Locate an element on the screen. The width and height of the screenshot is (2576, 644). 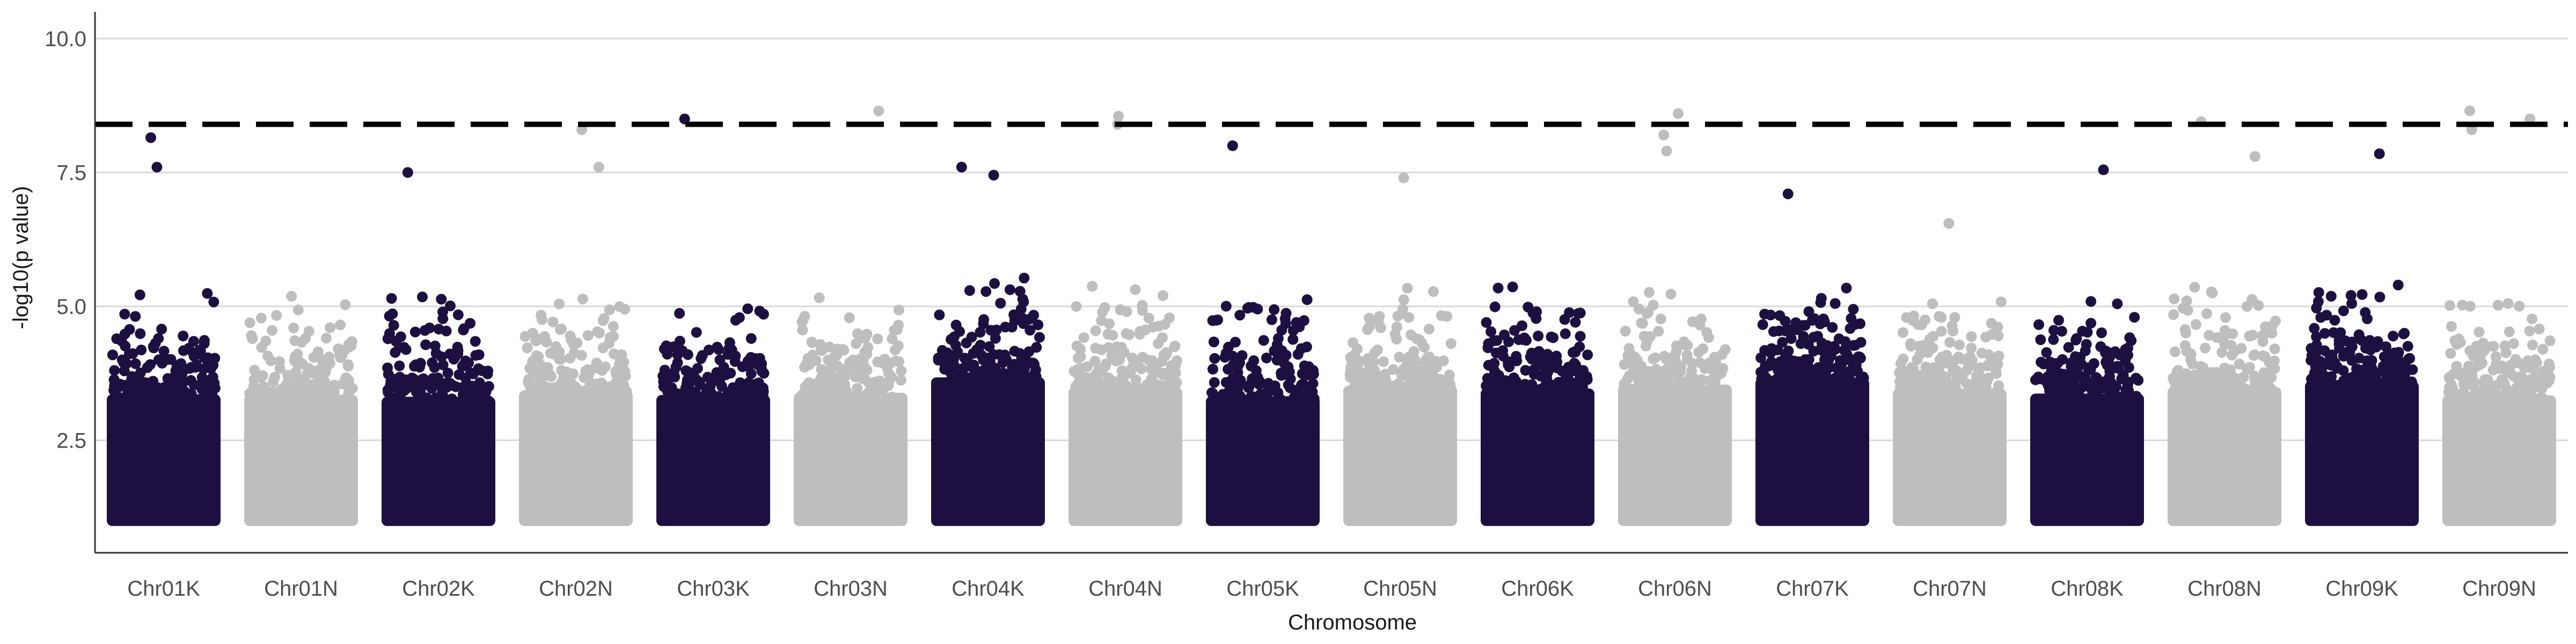
y-tick-labels: 2.55.07.510.0 is located at coordinates (65, 240).